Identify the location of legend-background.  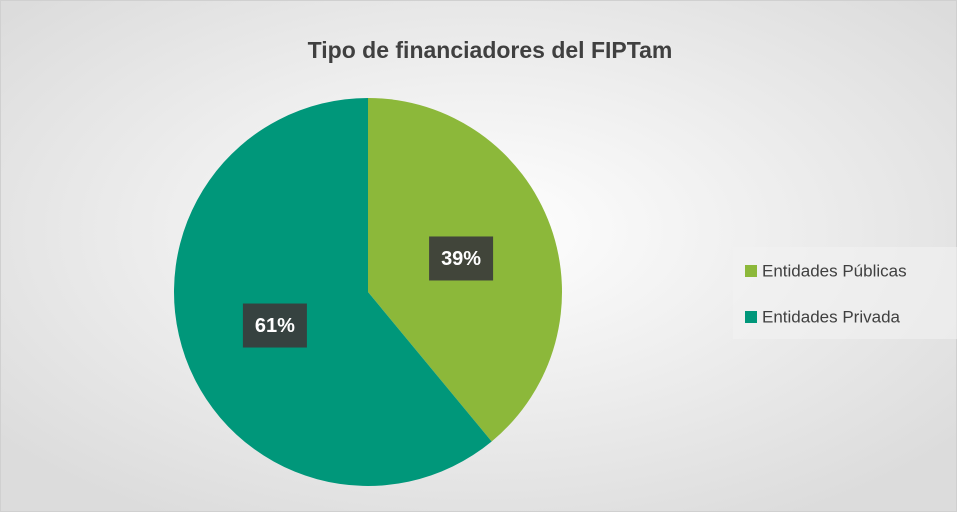
(845, 293).